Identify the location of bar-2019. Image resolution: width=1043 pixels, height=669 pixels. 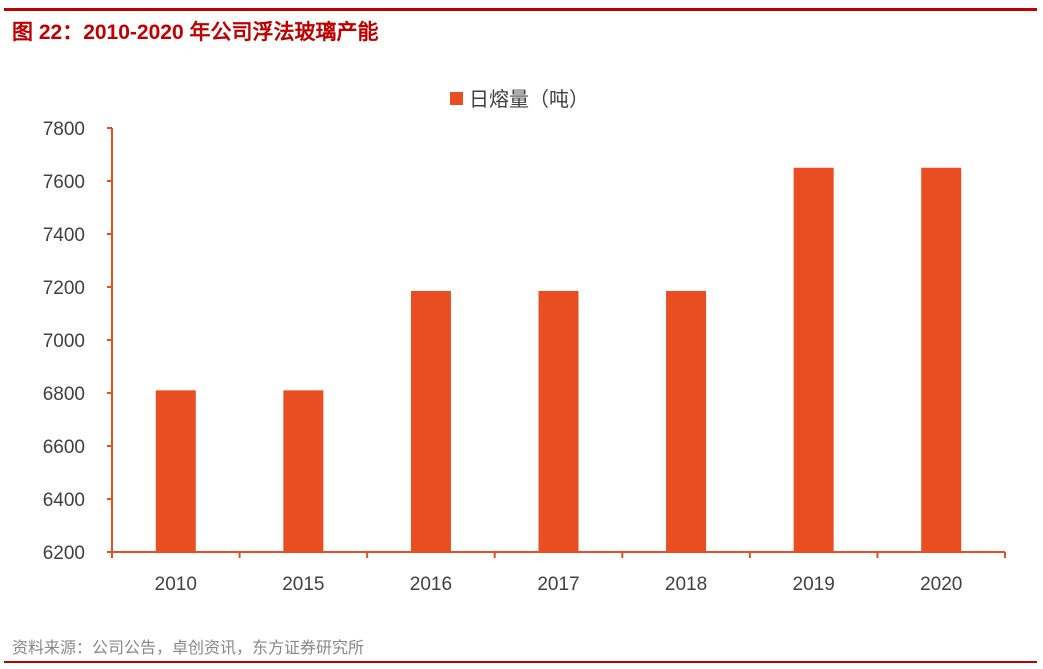
(813, 359).